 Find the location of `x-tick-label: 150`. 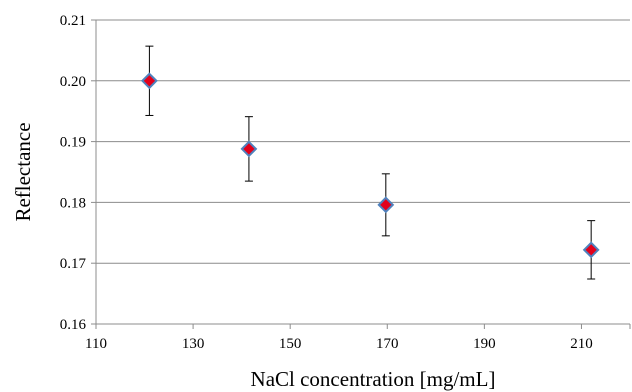

x-tick-label: 150 is located at coordinates (290, 344).